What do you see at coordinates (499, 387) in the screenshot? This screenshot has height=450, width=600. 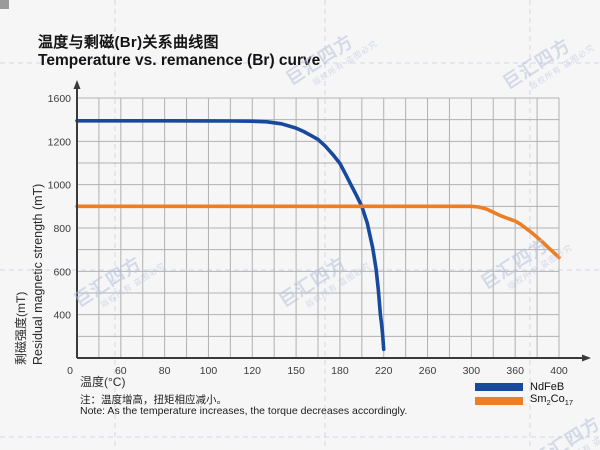 I see `ndfeb-swatch` at bounding box center [499, 387].